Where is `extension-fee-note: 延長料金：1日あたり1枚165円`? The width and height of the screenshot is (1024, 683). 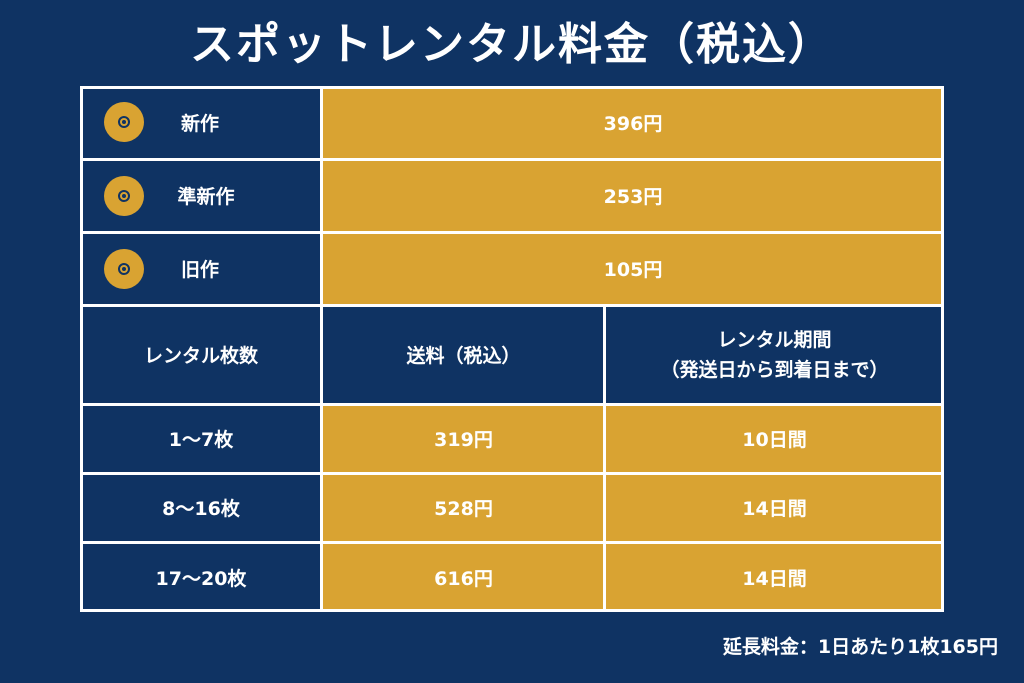
extension-fee-note: 延長料金：1日あたり1枚165円 is located at coordinates (860, 647).